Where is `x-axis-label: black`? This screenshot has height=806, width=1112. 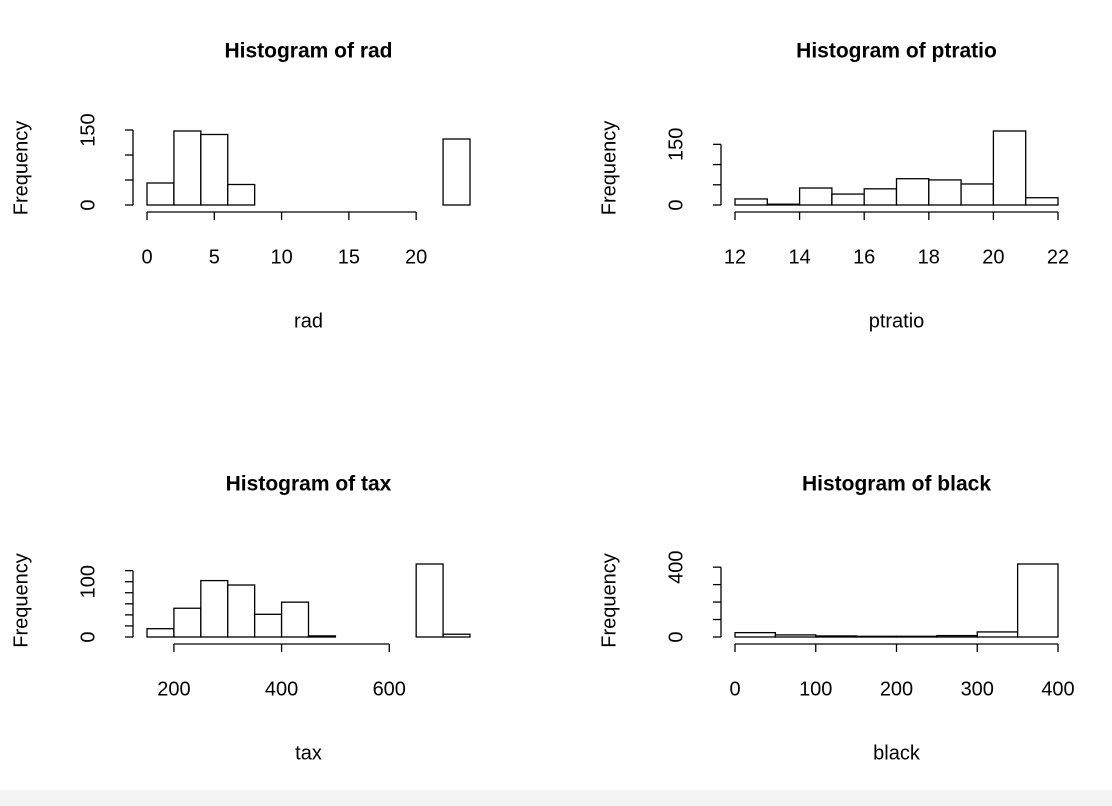
x-axis-label: black is located at coordinates (897, 753).